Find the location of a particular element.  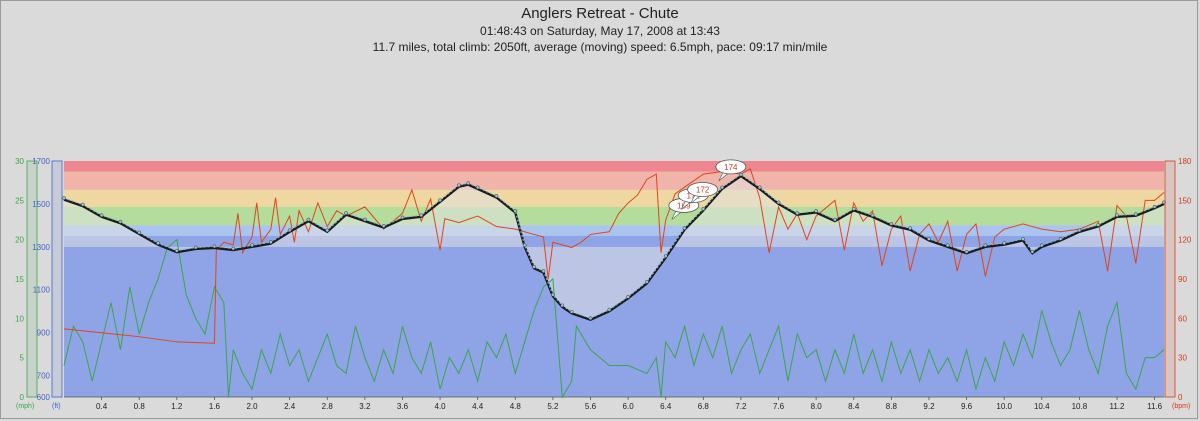

x-tick-label: 11.2 is located at coordinates (1117, 406).